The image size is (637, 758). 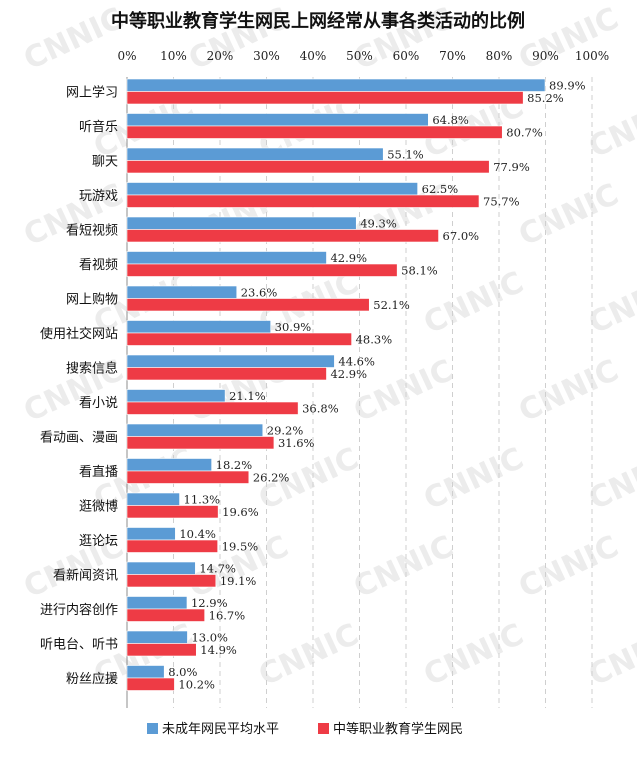 I want to click on category-label: 看小说, so click(x=98, y=403).